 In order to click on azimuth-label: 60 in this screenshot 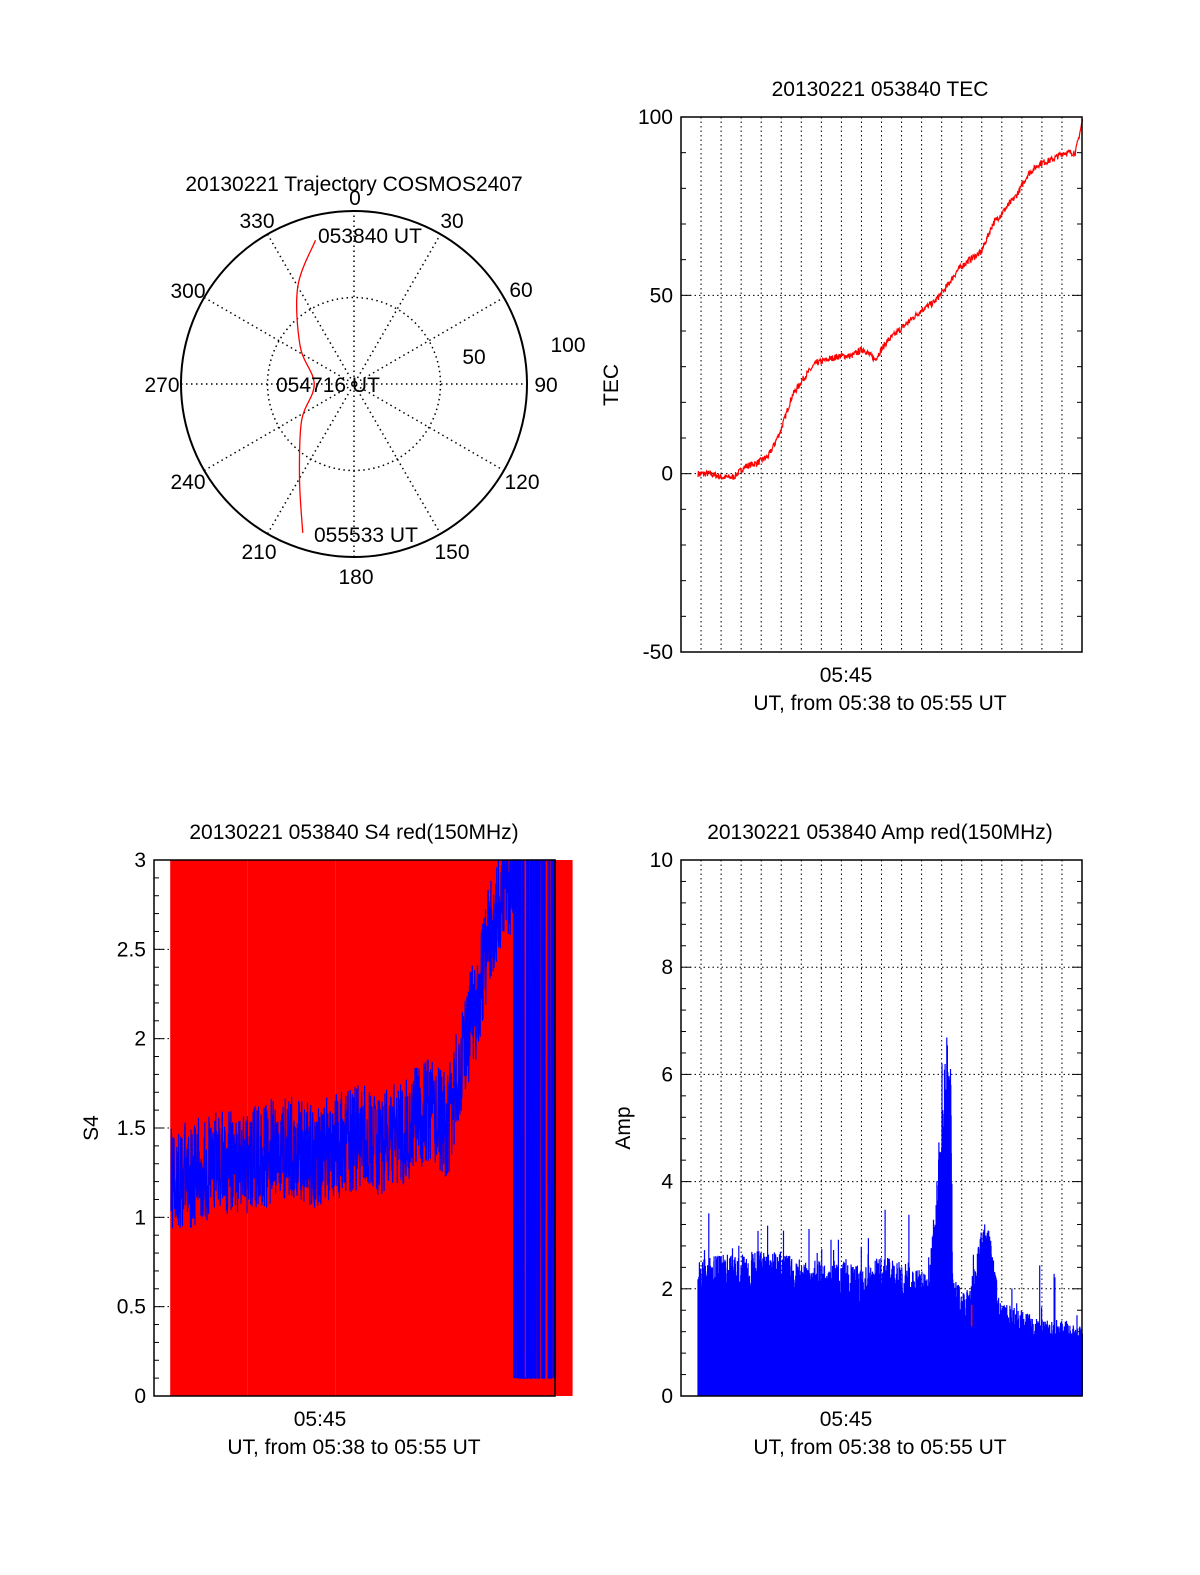, I will do `click(520, 290)`.